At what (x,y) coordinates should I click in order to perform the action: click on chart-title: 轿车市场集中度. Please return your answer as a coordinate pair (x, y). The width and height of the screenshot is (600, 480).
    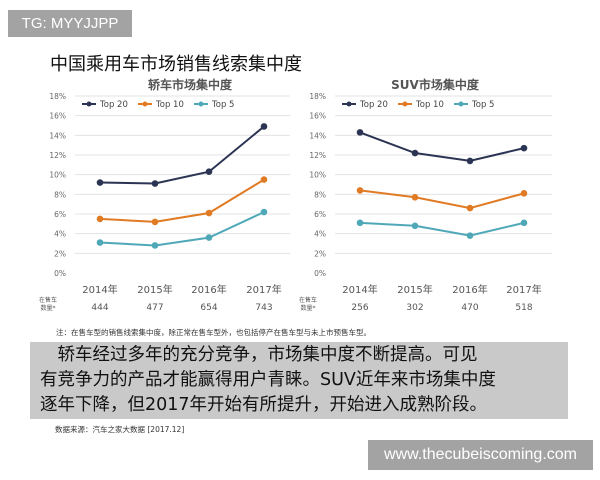
    Looking at the image, I should click on (190, 84).